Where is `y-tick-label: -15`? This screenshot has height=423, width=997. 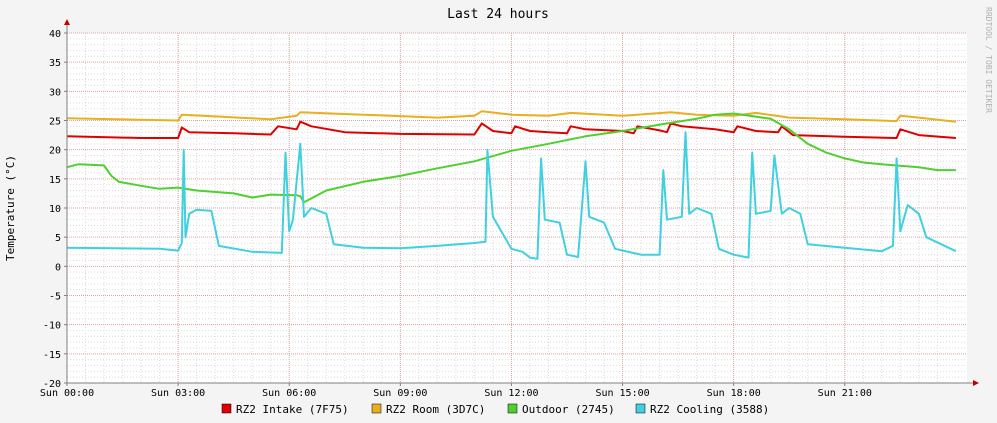
y-tick-label: -15 is located at coordinates (52, 355).